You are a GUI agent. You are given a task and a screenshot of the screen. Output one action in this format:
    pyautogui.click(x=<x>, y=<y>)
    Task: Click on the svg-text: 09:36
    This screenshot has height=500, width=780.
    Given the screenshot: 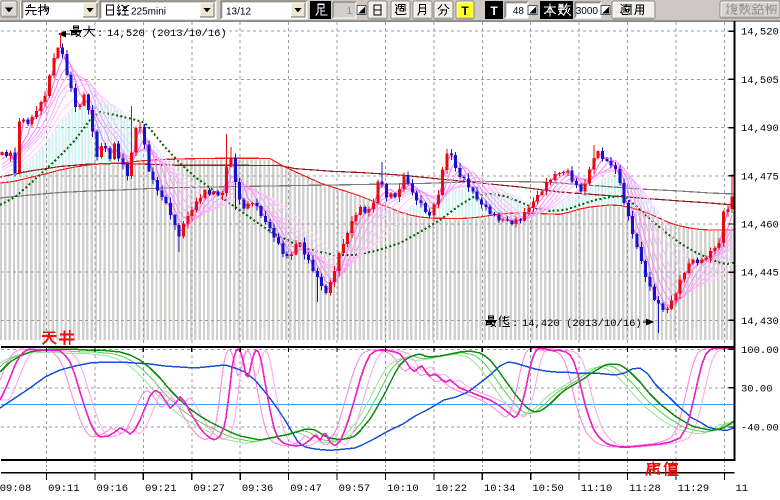 What is the action you would take?
    pyautogui.click(x=258, y=489)
    